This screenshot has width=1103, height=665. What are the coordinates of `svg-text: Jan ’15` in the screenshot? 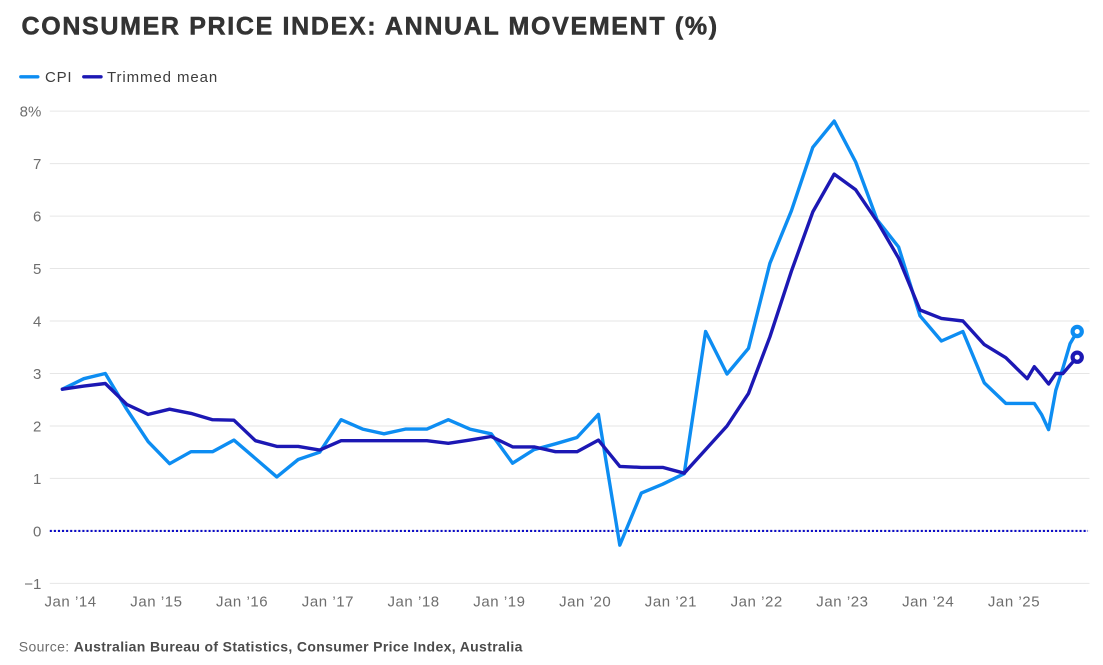 It's located at (156, 602).